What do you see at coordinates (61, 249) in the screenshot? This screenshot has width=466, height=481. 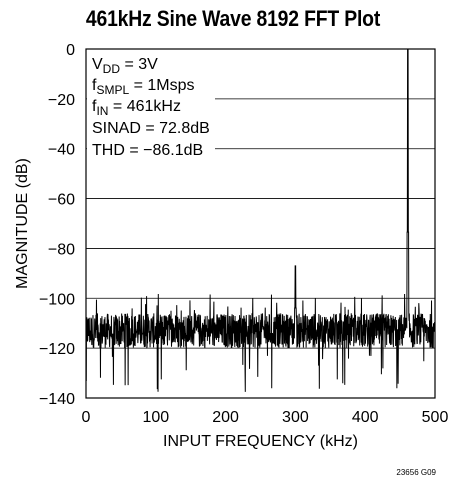 I see `y-tick-label: −80` at bounding box center [61, 249].